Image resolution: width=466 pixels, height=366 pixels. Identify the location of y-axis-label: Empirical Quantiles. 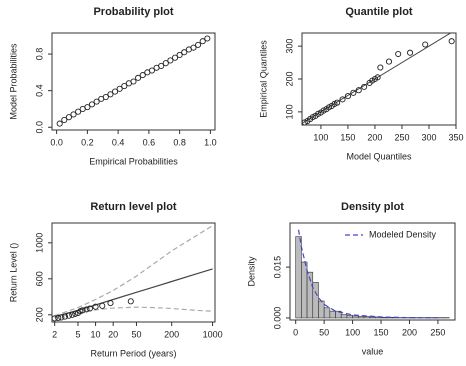
(263, 79).